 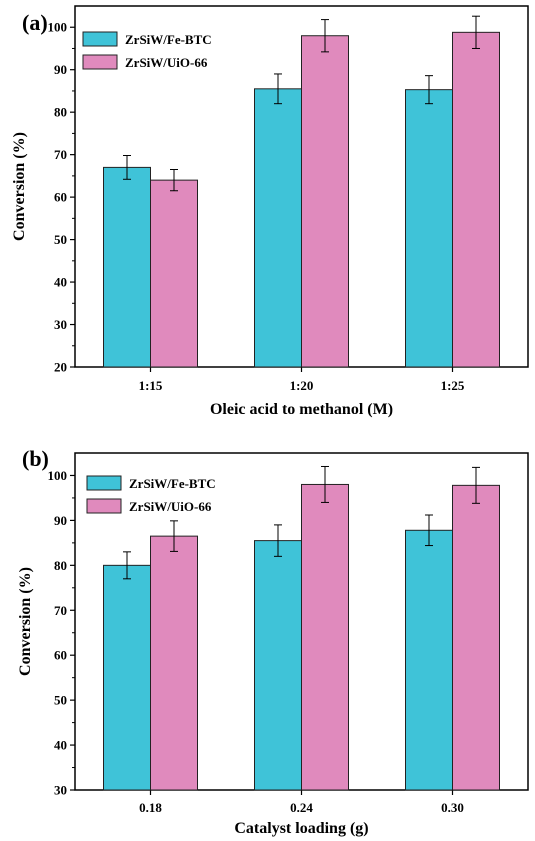 What do you see at coordinates (453, 385) in the screenshot?
I see `x-tick-label: 1:25` at bounding box center [453, 385].